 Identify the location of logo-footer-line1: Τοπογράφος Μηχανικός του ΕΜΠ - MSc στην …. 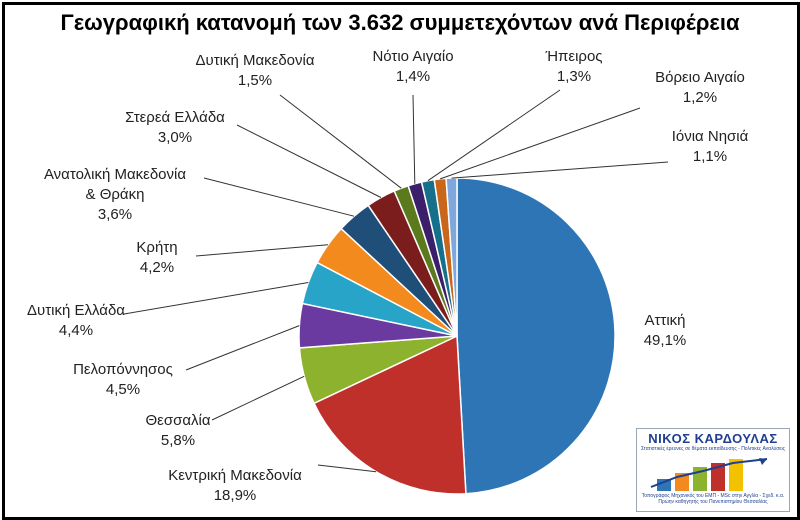
(713, 496).